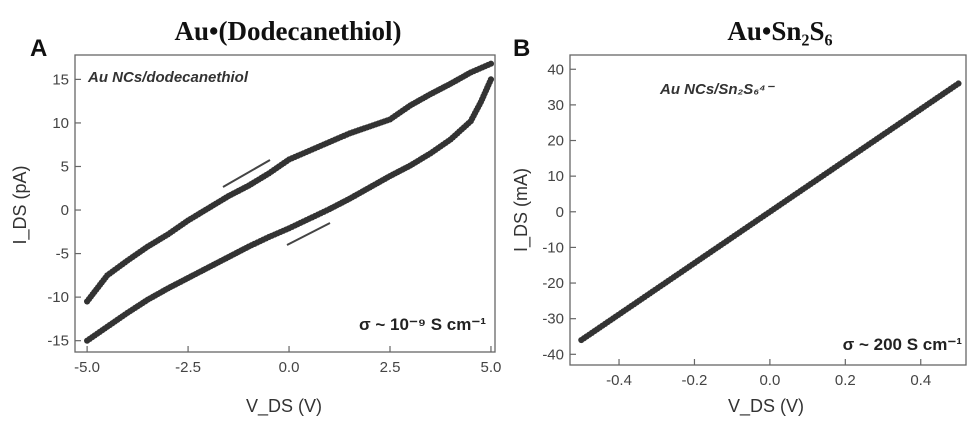 This screenshot has height=426, width=973. Describe the element at coordinates (308, 234) in the screenshot. I see `panel-a-reverse-arrow` at that location.